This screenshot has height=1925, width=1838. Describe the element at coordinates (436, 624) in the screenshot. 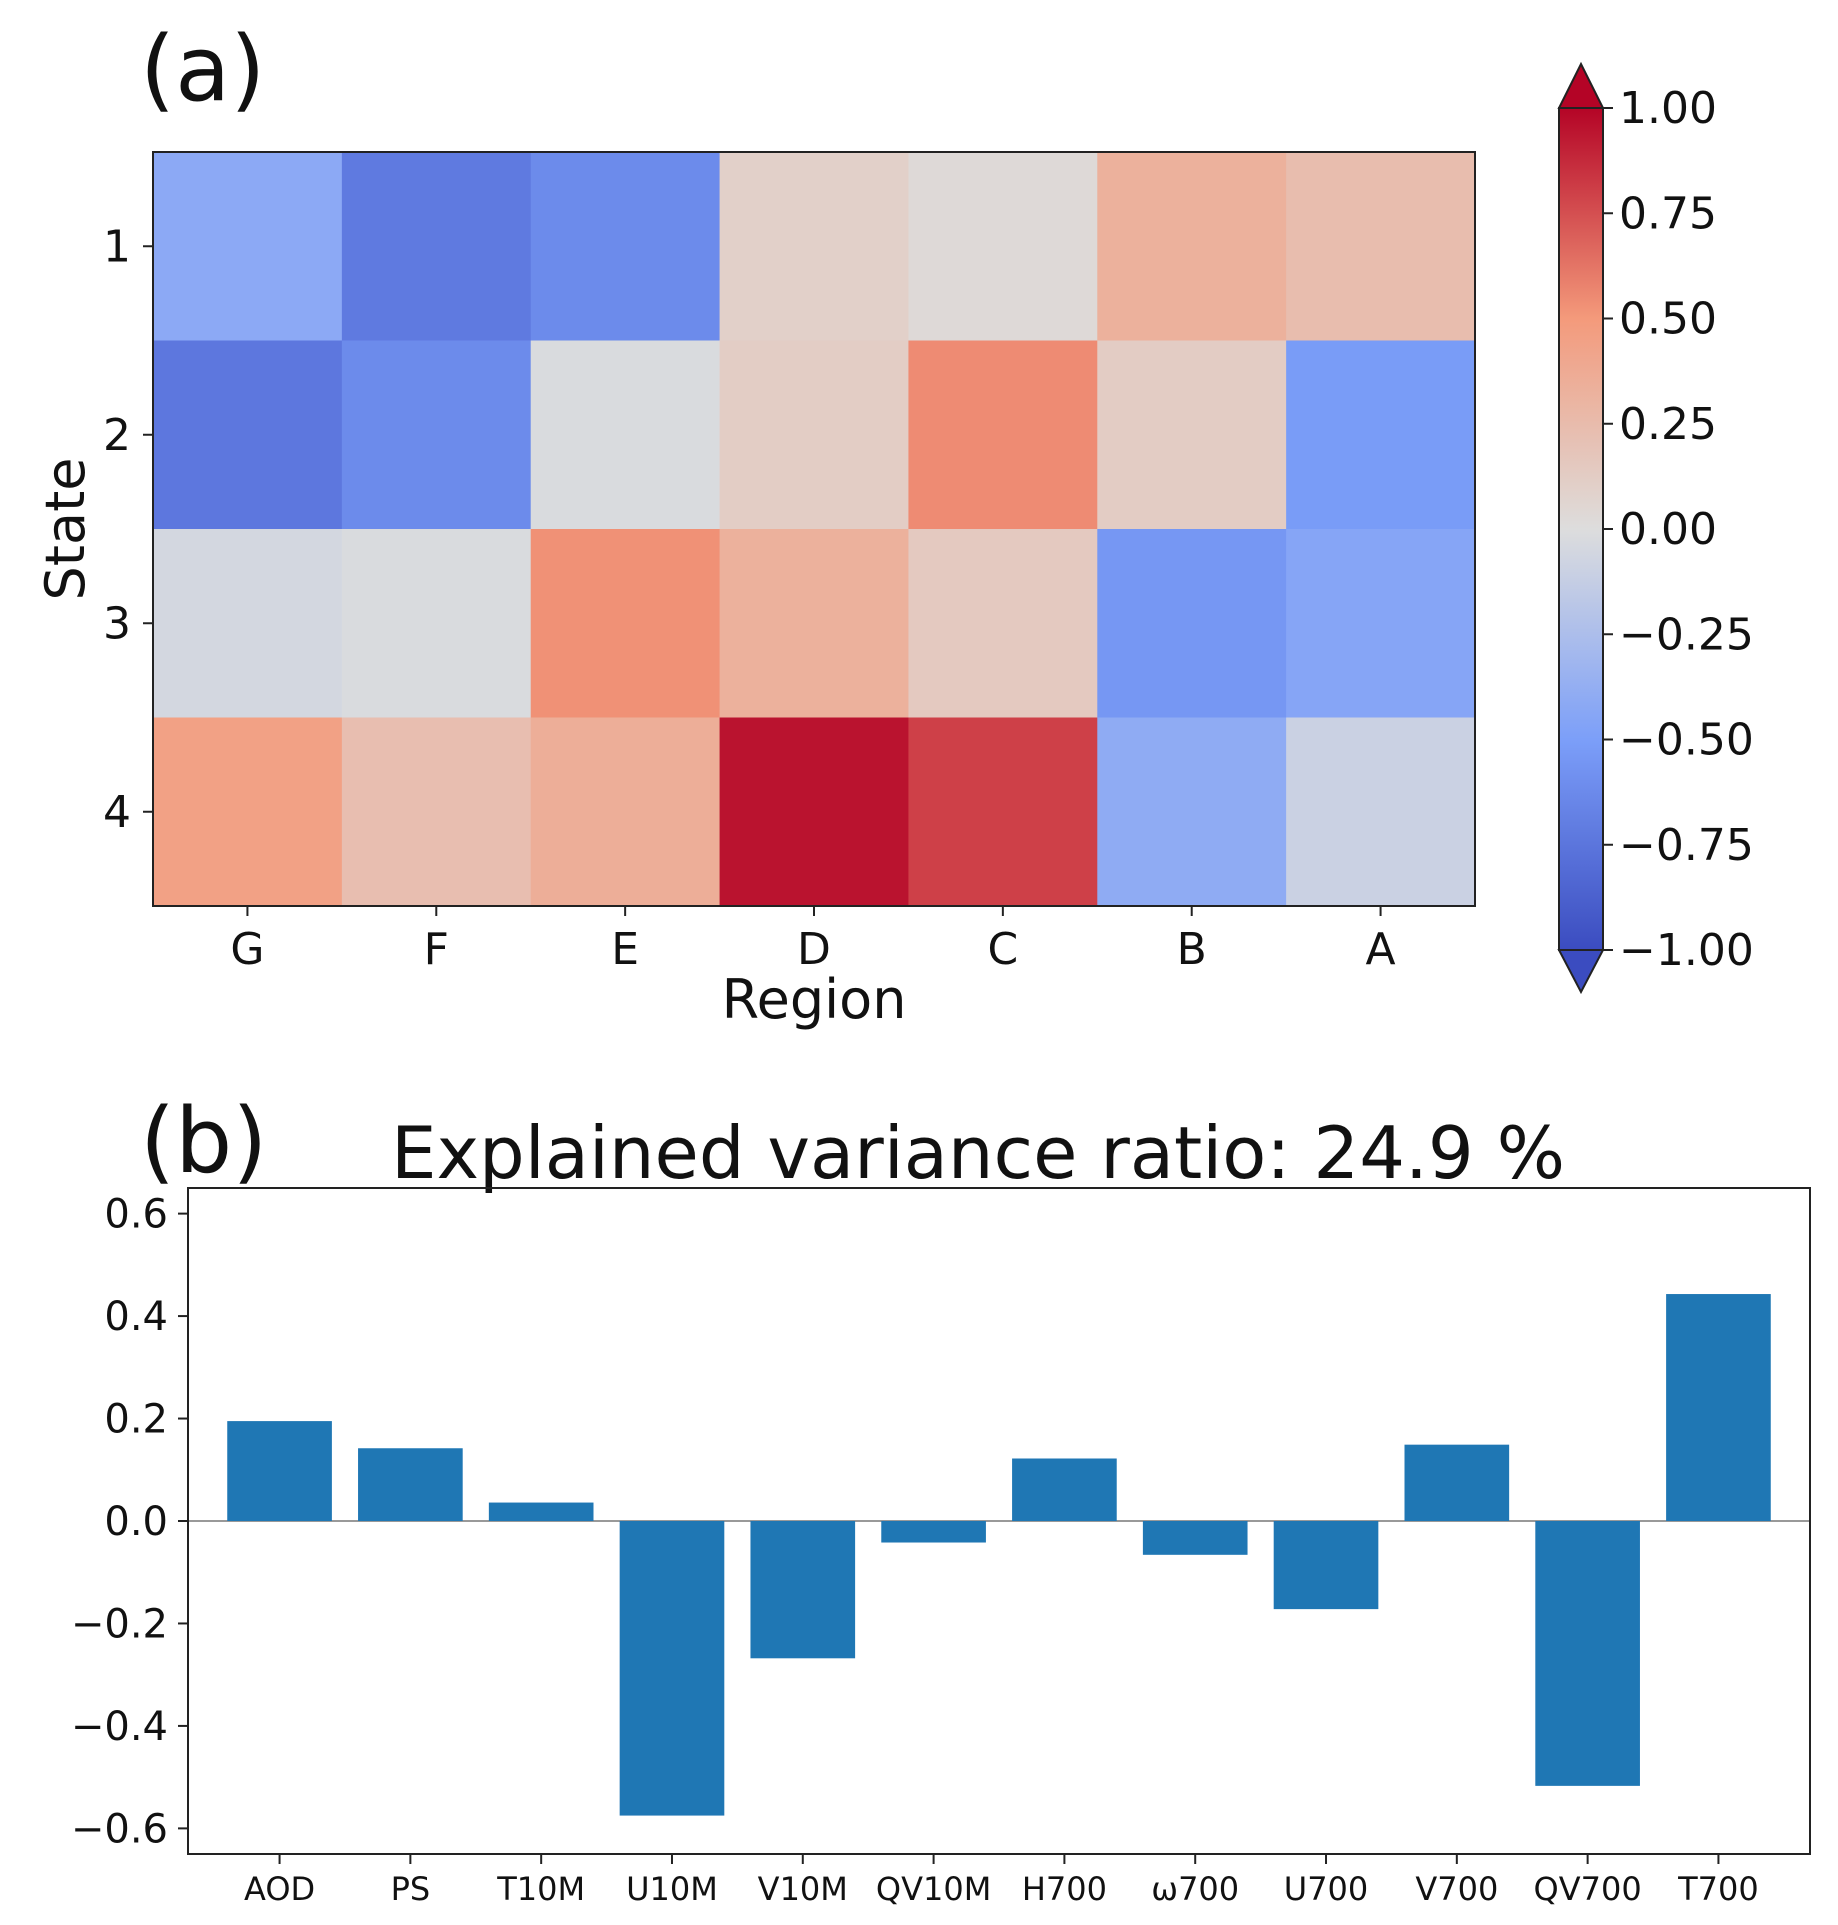

I see `heatmap-cell-3-F` at that location.